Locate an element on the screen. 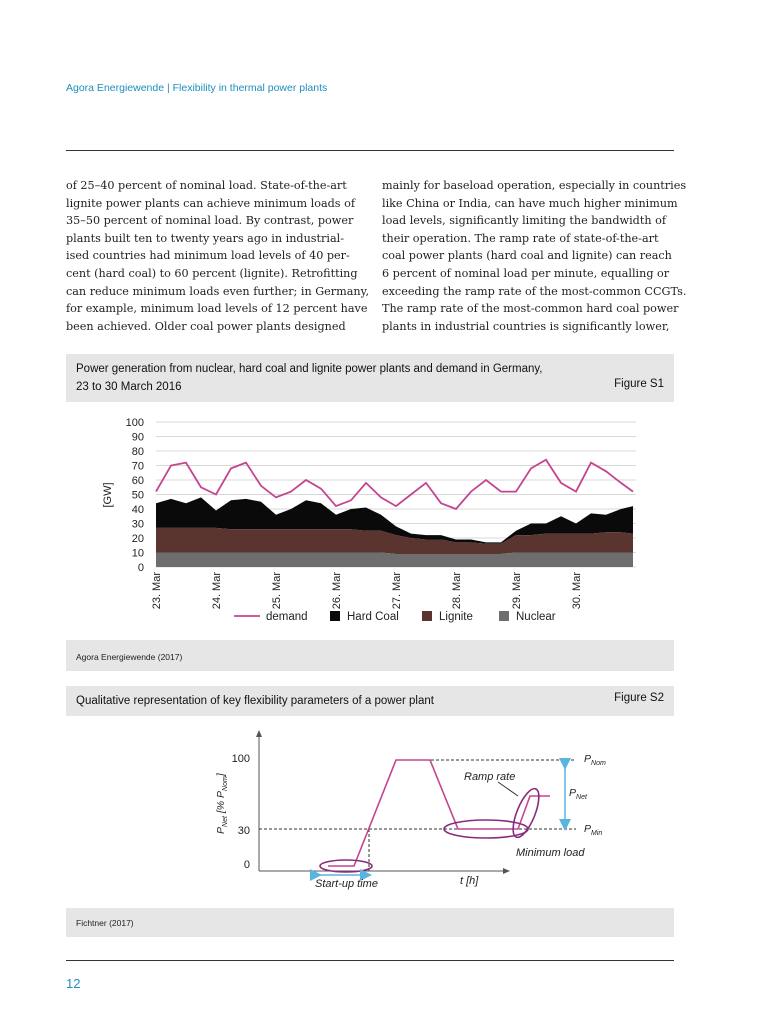 The height and width of the screenshot is (1024, 768). y-tick-label: 60 is located at coordinates (138, 481).